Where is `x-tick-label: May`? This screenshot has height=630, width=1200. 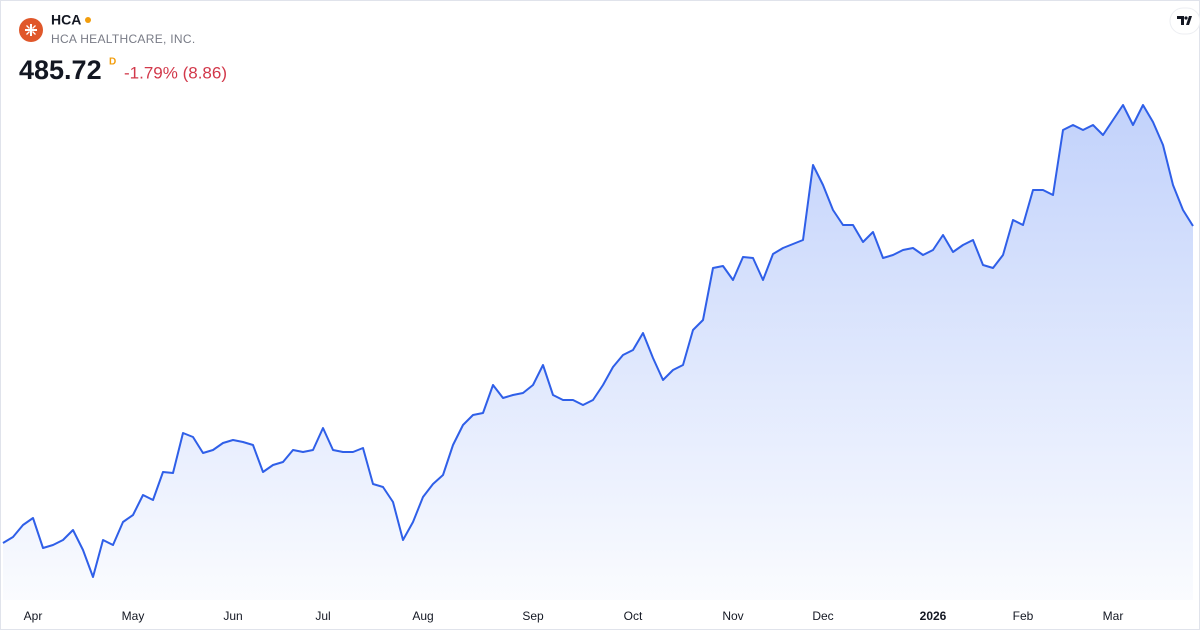 x-tick-label: May is located at coordinates (133, 616).